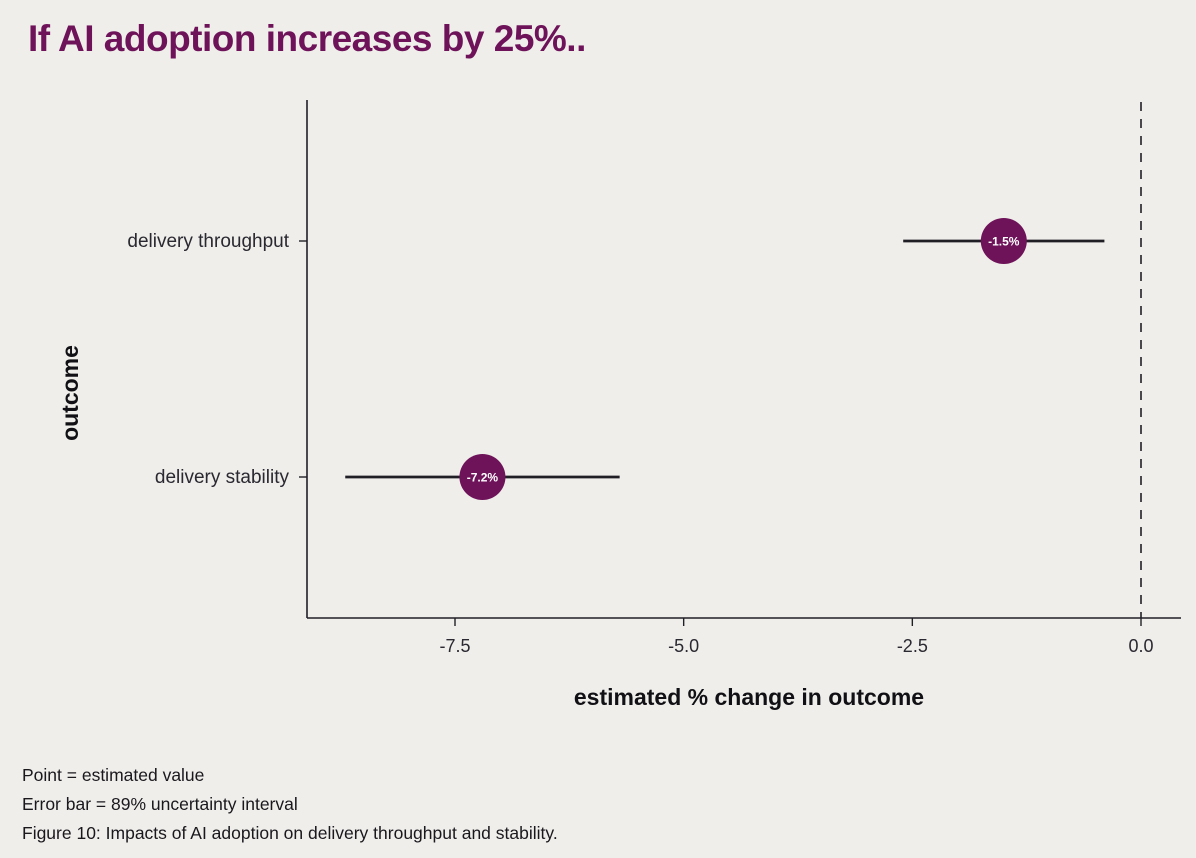  What do you see at coordinates (749, 697) in the screenshot?
I see `x-axis-title: estimated % change in outcome` at bounding box center [749, 697].